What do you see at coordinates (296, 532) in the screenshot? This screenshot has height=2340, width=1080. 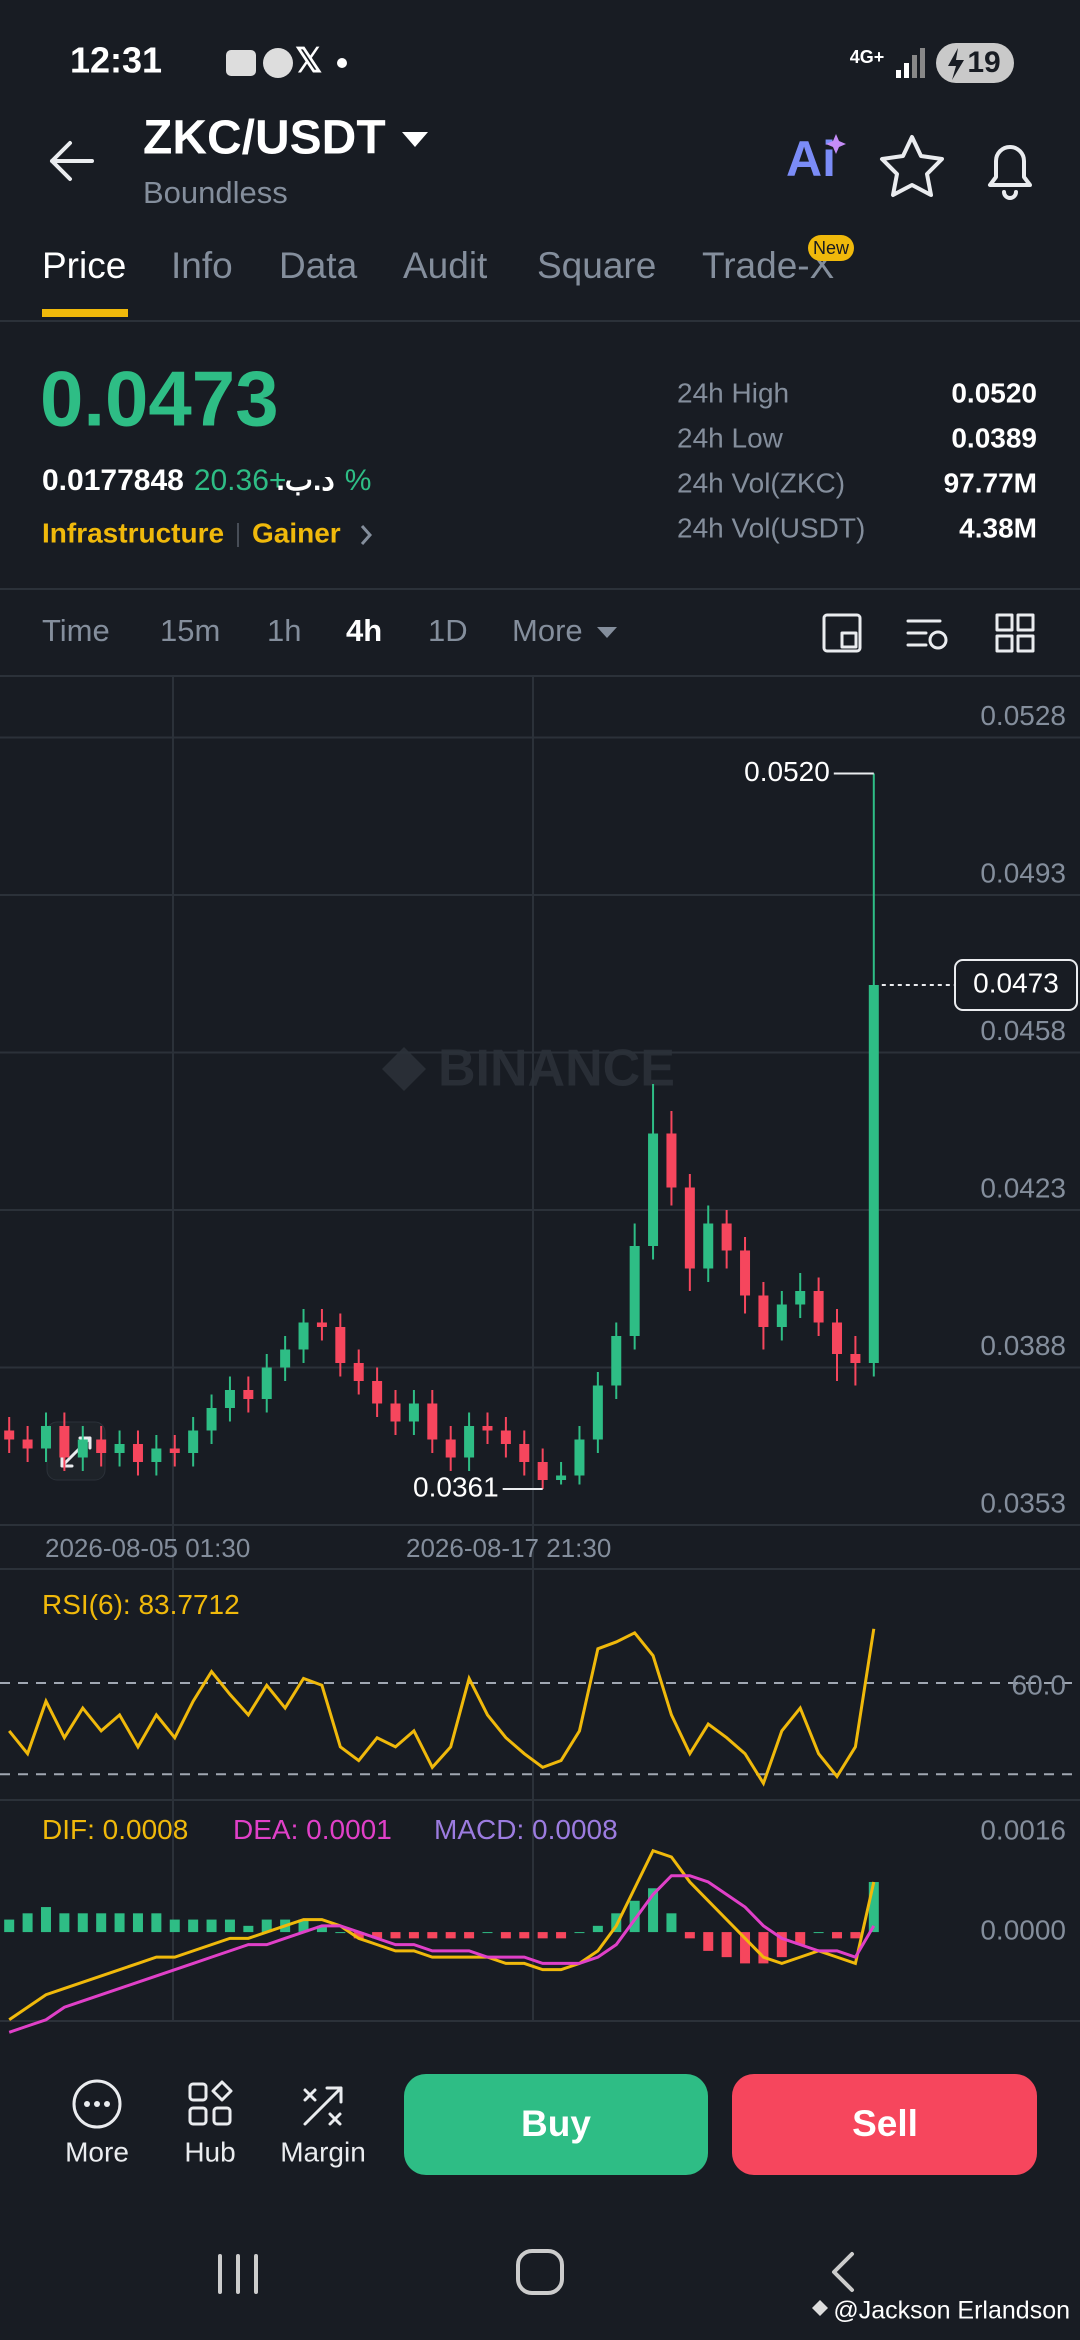 I see `tag: Gainer` at bounding box center [296, 532].